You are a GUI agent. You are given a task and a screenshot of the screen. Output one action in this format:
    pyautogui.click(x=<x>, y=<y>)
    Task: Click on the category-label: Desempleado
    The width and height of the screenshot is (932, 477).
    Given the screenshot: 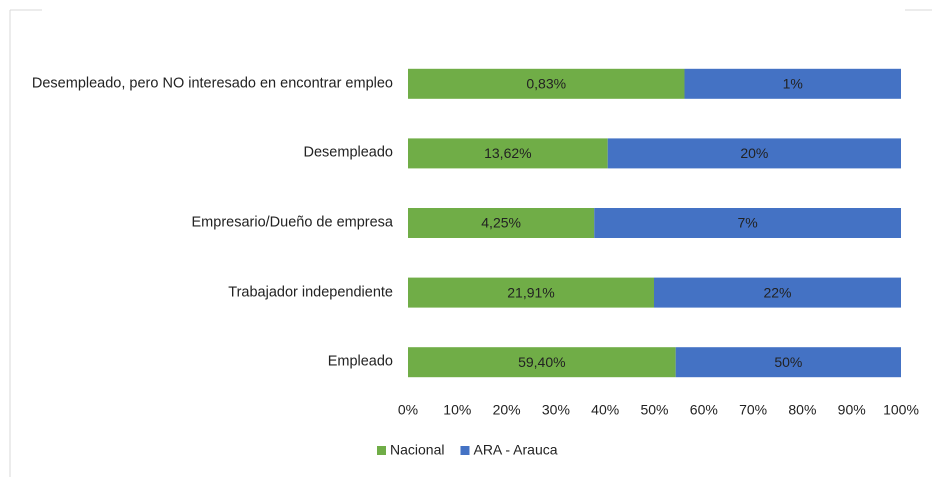 What is the action you would take?
    pyautogui.click(x=348, y=153)
    